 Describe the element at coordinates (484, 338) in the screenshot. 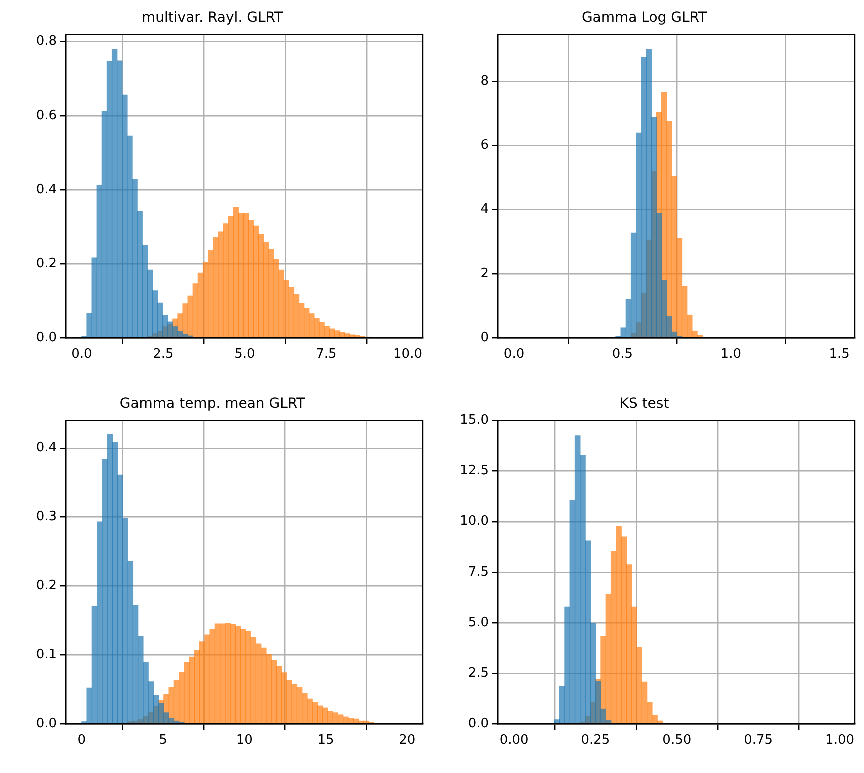

I see `y-tick-label: 0` at that location.